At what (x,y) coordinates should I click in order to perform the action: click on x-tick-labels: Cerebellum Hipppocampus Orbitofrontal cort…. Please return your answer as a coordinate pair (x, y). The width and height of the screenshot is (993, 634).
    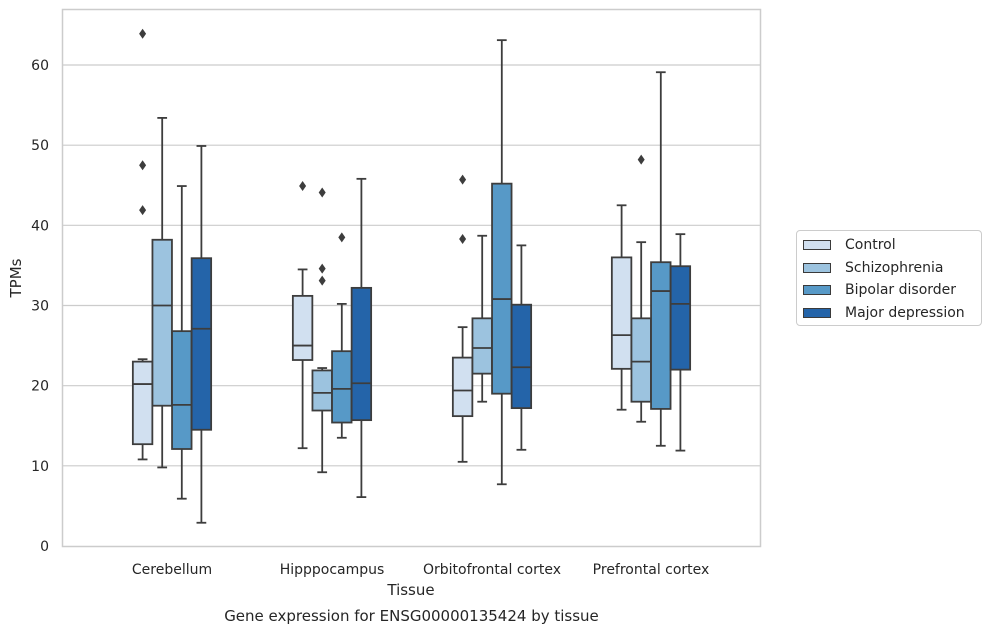
    Looking at the image, I should click on (420, 570).